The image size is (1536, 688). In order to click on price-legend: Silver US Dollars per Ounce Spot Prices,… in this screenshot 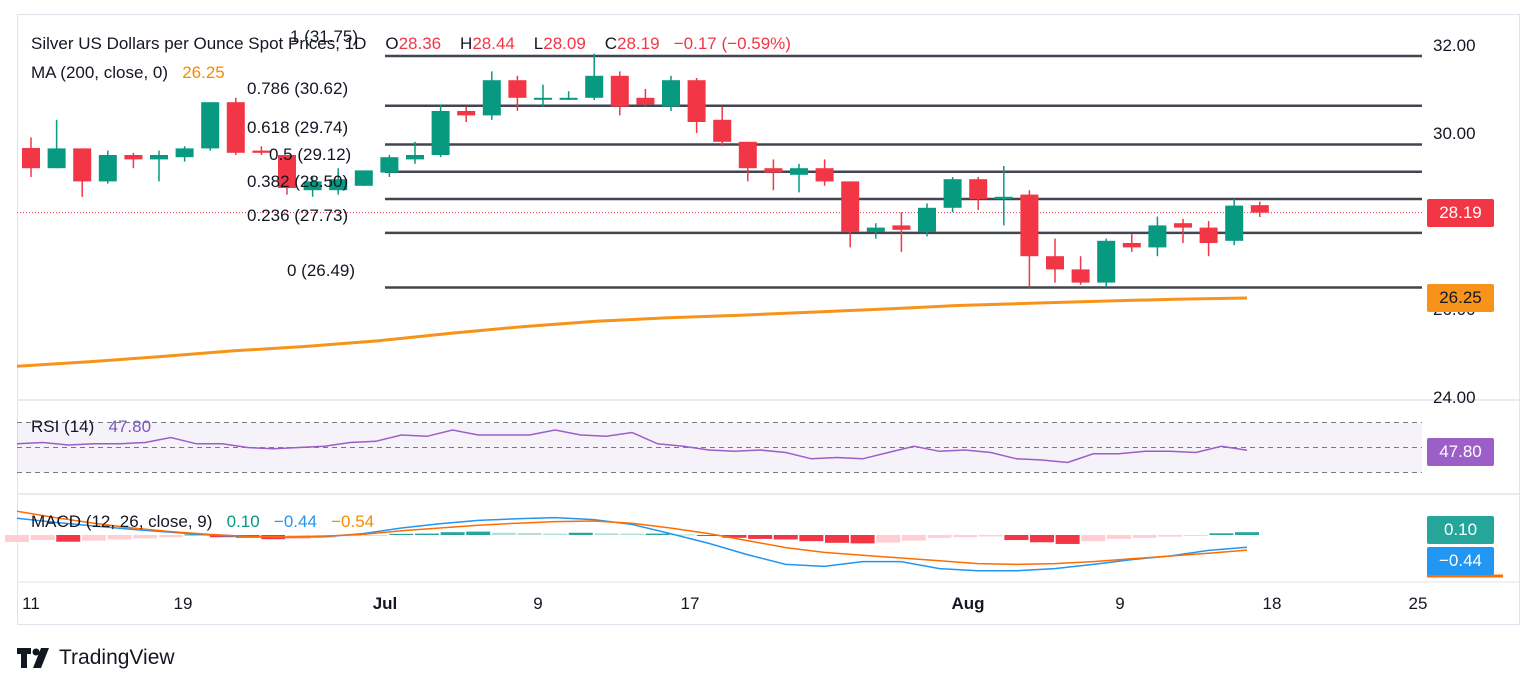, I will do `click(411, 44)`.